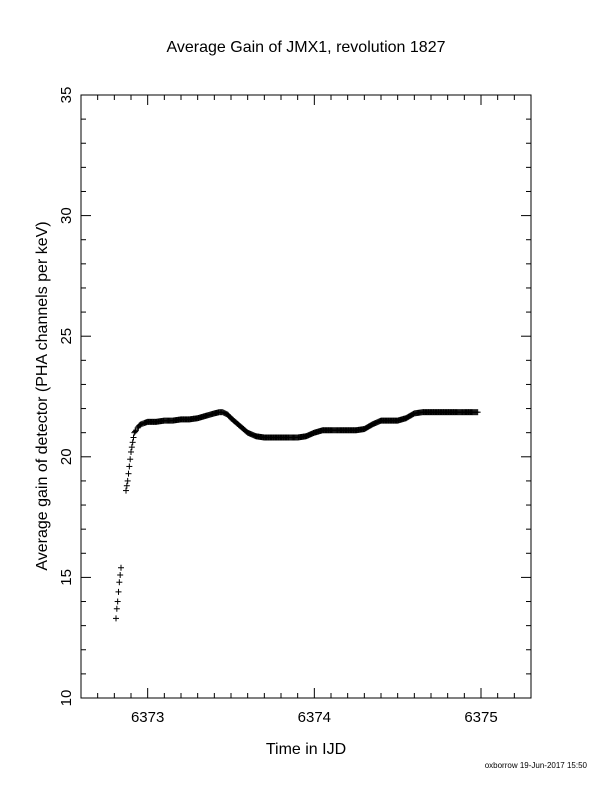 The height and width of the screenshot is (792, 612). What do you see at coordinates (536, 765) in the screenshot?
I see `footer-stamp: oxborrow 19-Jun-2017 15:50` at bounding box center [536, 765].